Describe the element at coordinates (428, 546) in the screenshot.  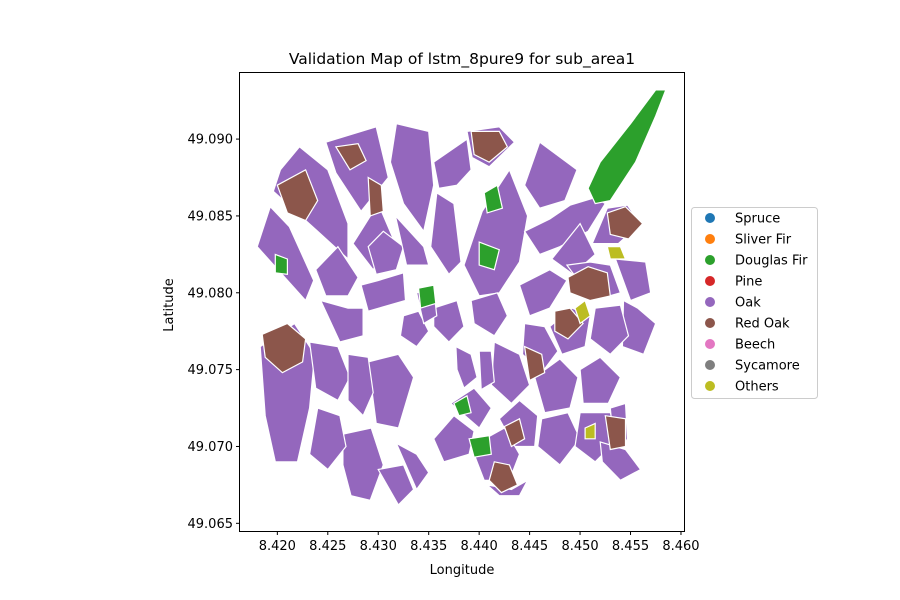
I see `x-tick-label: 8.435` at that location.